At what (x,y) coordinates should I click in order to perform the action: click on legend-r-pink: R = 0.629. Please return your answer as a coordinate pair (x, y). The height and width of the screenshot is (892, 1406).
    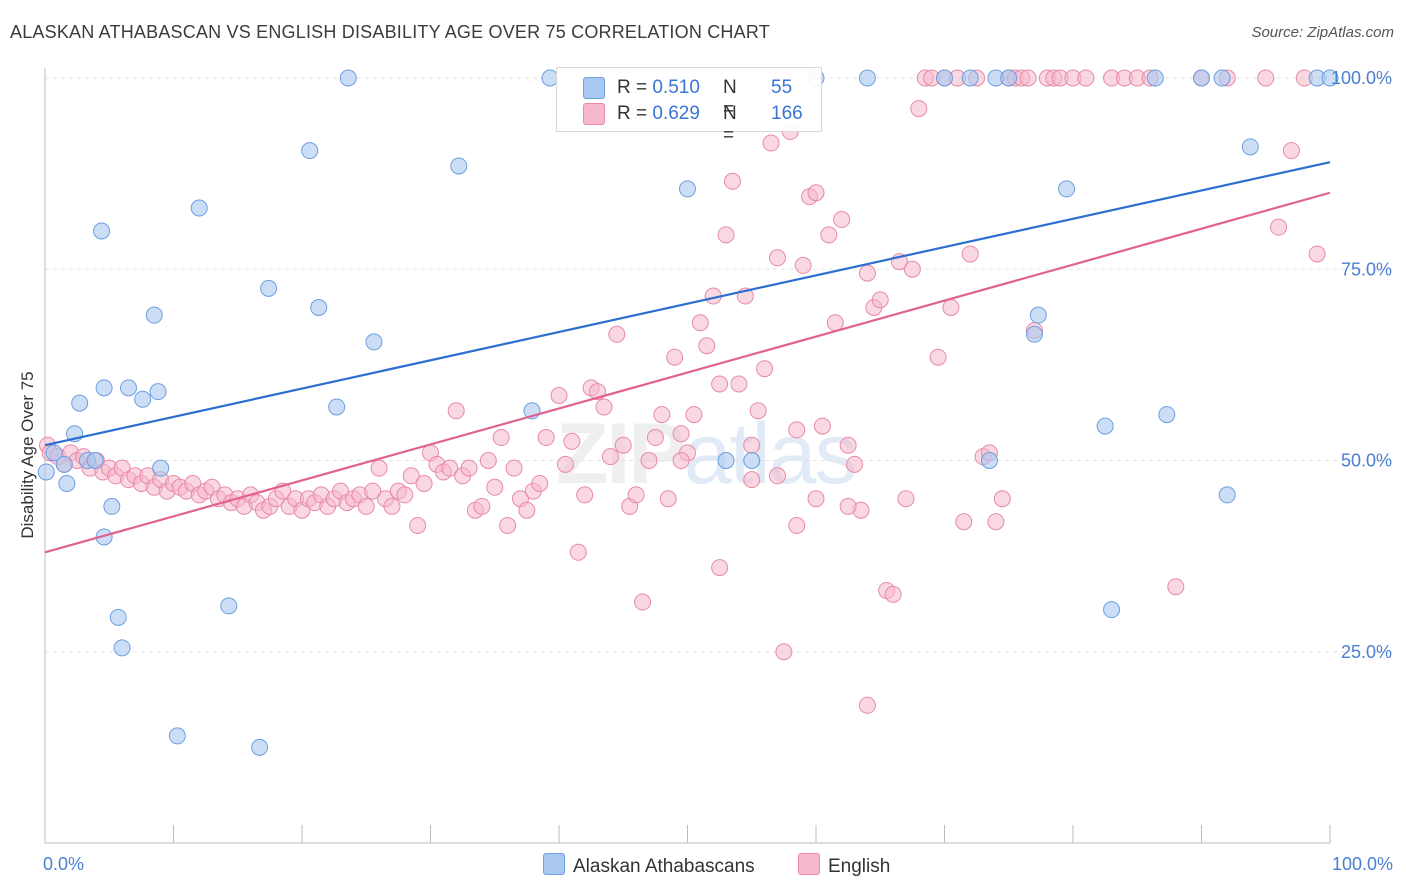
    Looking at the image, I should click on (658, 113).